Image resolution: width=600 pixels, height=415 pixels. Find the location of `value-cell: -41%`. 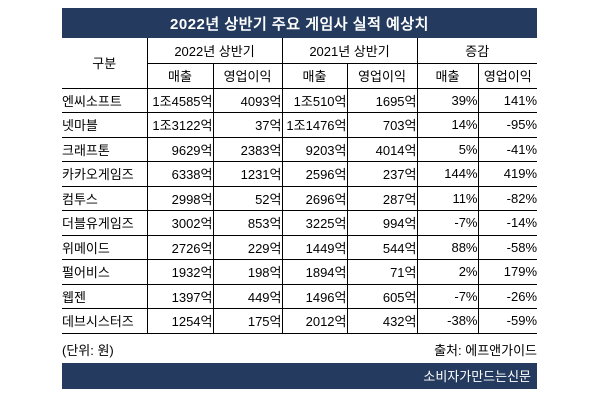

value-cell: -41% is located at coordinates (507, 149).